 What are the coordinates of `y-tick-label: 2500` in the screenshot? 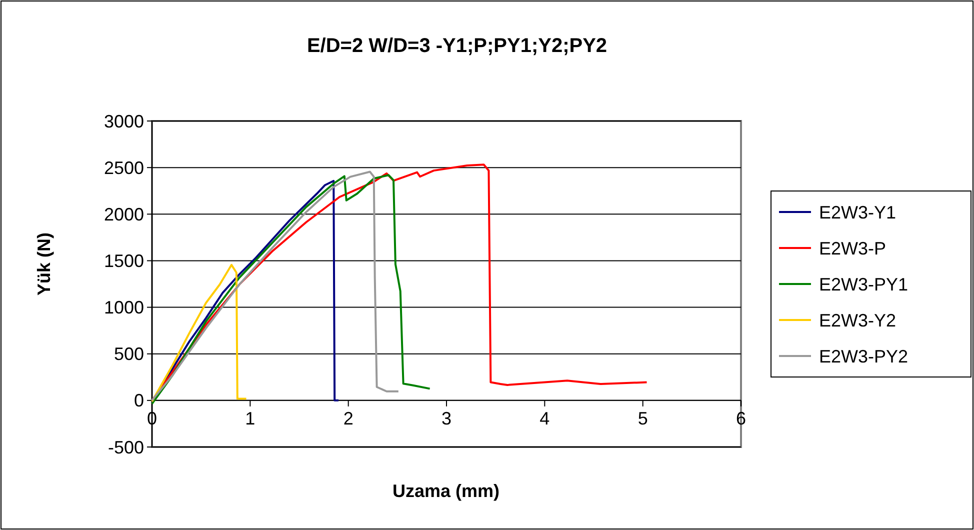 It's located at (124, 168).